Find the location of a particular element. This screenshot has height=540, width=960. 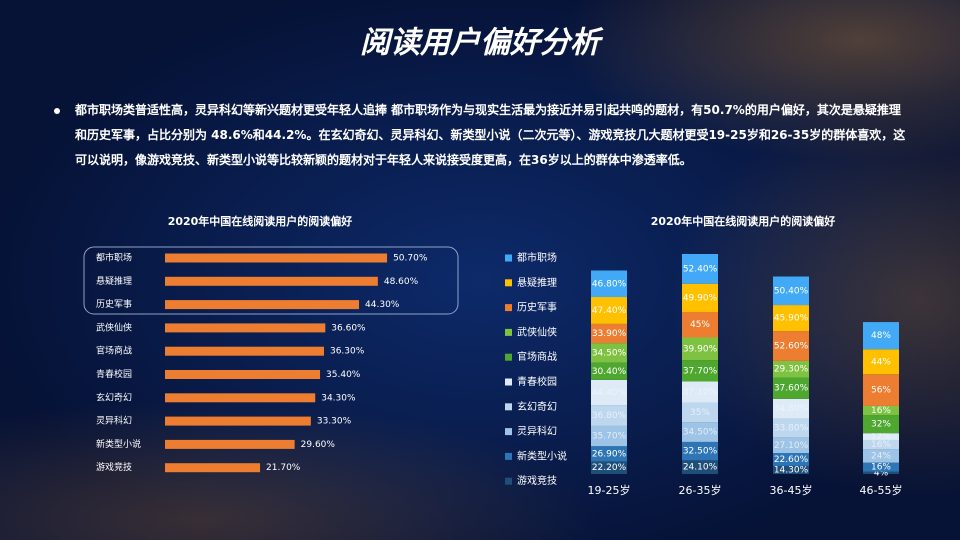

data-label: 33.30% is located at coordinates (334, 422).